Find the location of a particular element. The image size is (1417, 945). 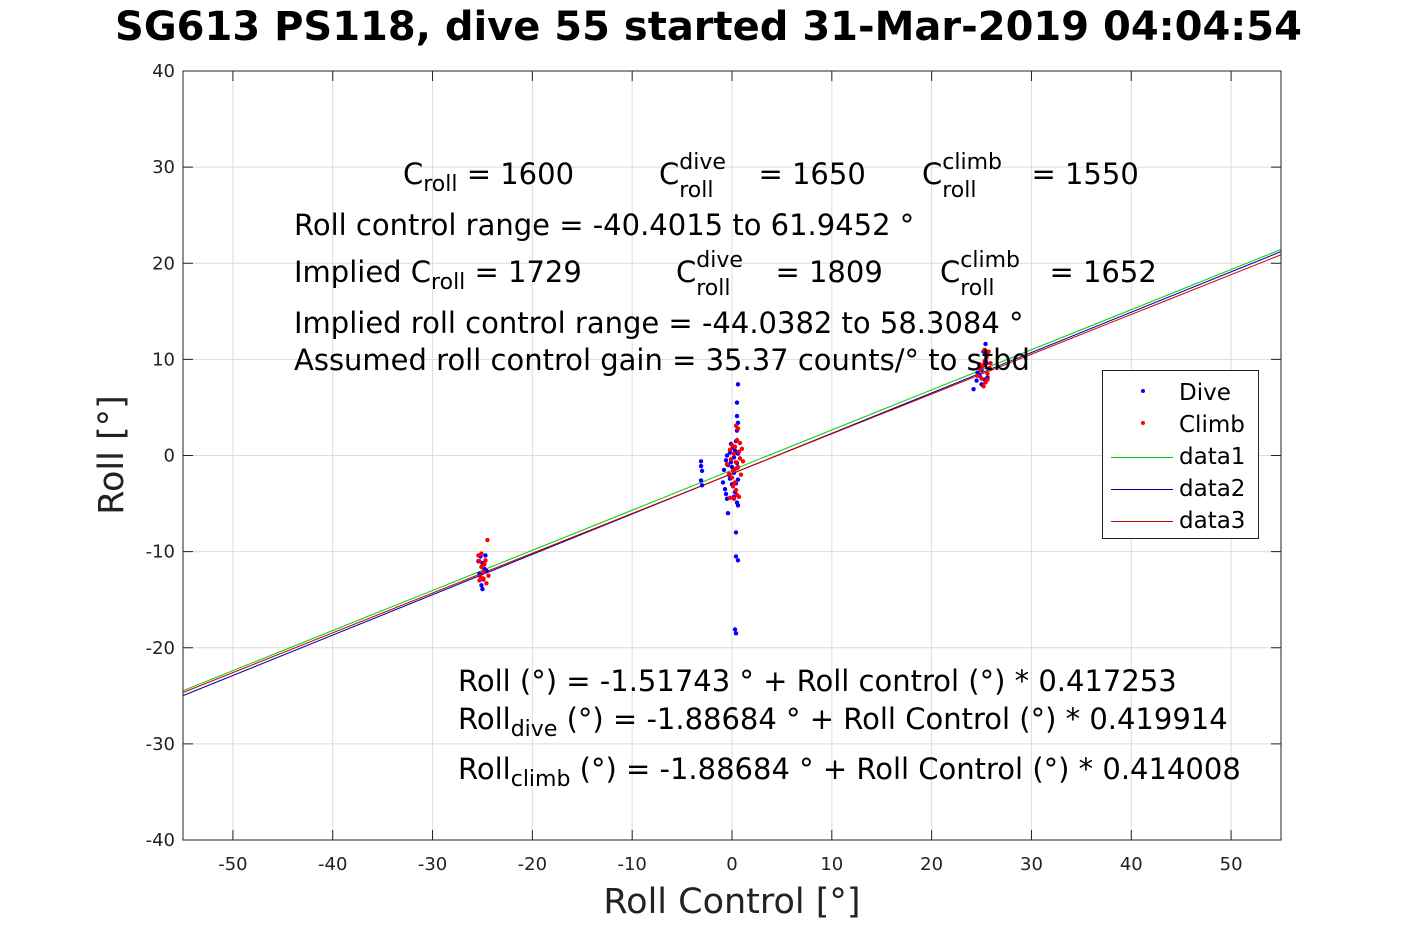

c-roll-annotation: Croll = 1600 is located at coordinates (489, 177).